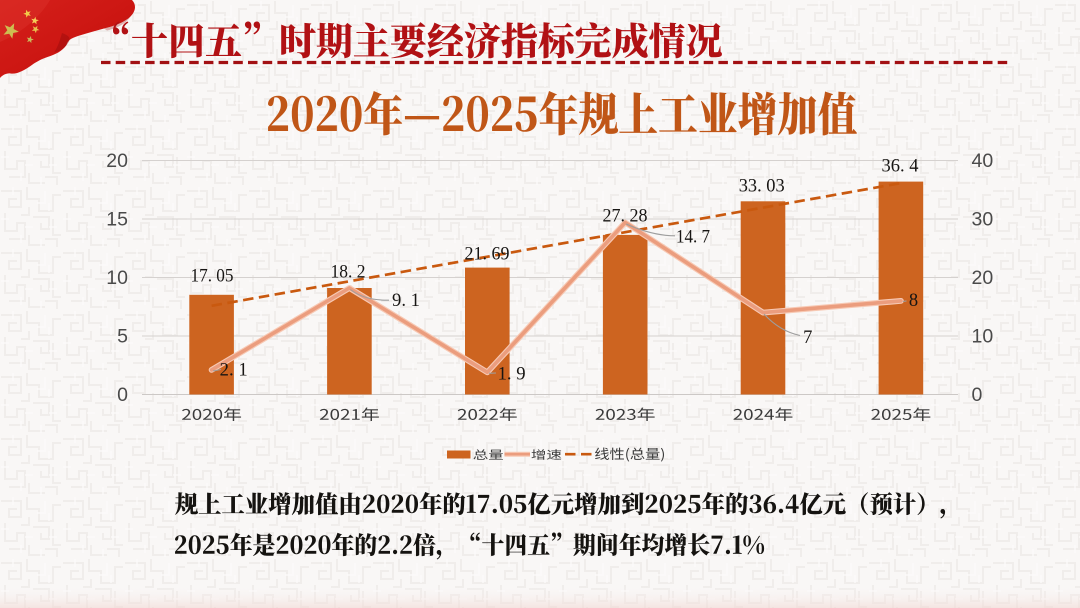 The width and height of the screenshot is (1080, 608). What do you see at coordinates (348, 273) in the screenshot?
I see `svg-text: 18. 2` at bounding box center [348, 273].